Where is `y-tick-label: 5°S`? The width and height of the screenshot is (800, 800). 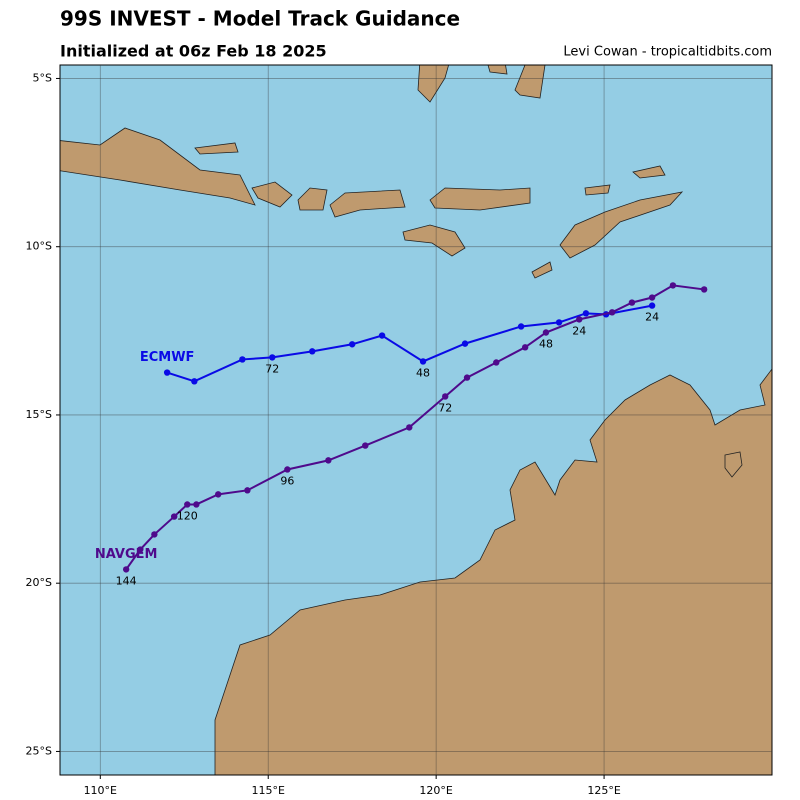
y-tick-label: 5°S is located at coordinates (42, 77).